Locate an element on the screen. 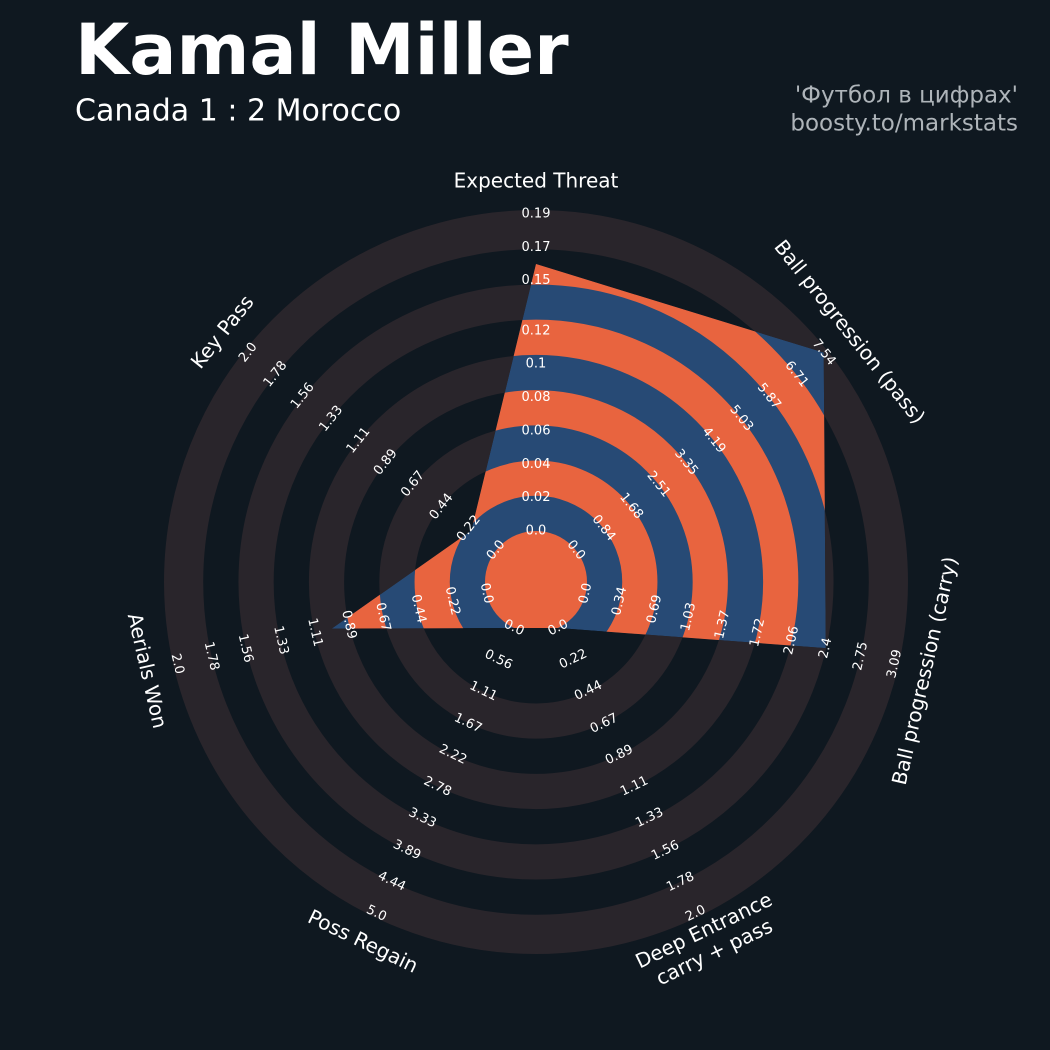  axis-label-line: Expected Threat is located at coordinates (536, 181).